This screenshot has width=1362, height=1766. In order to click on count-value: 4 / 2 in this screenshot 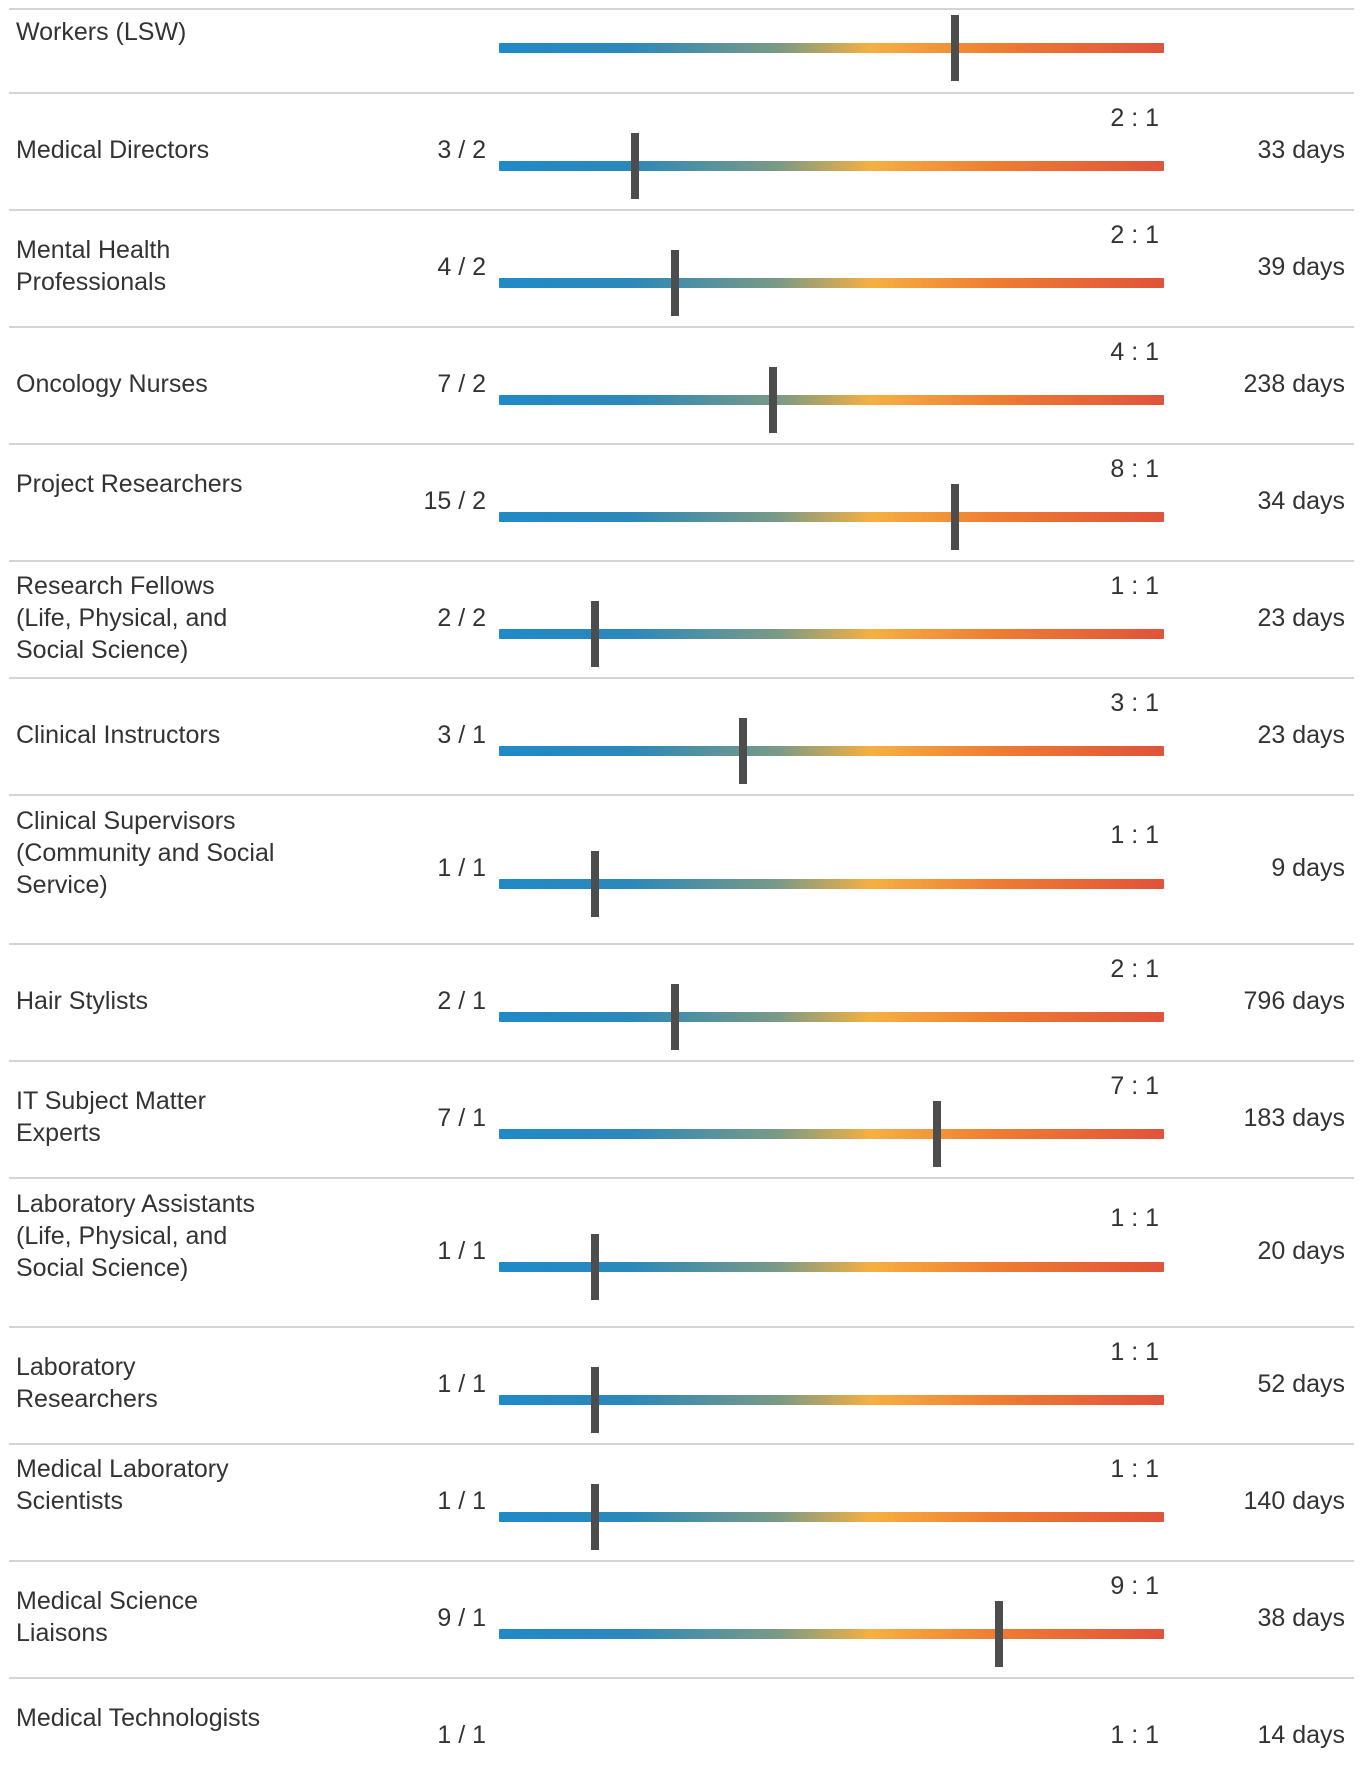, I will do `click(461, 267)`.